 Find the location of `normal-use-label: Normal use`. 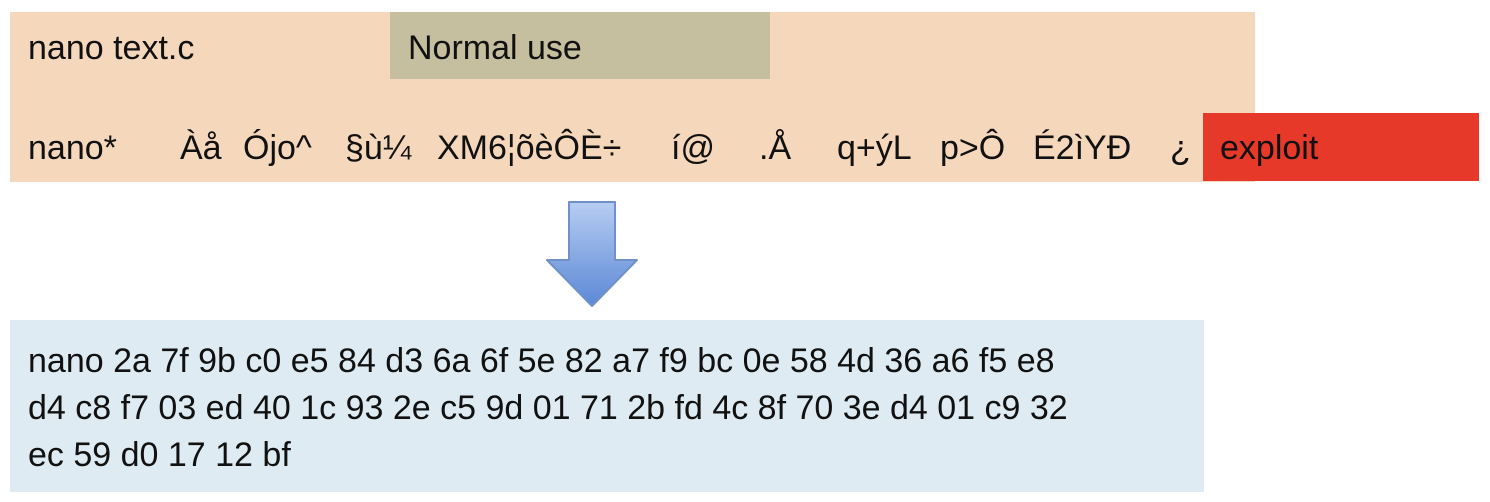

normal-use-label: Normal use is located at coordinates (495, 48).